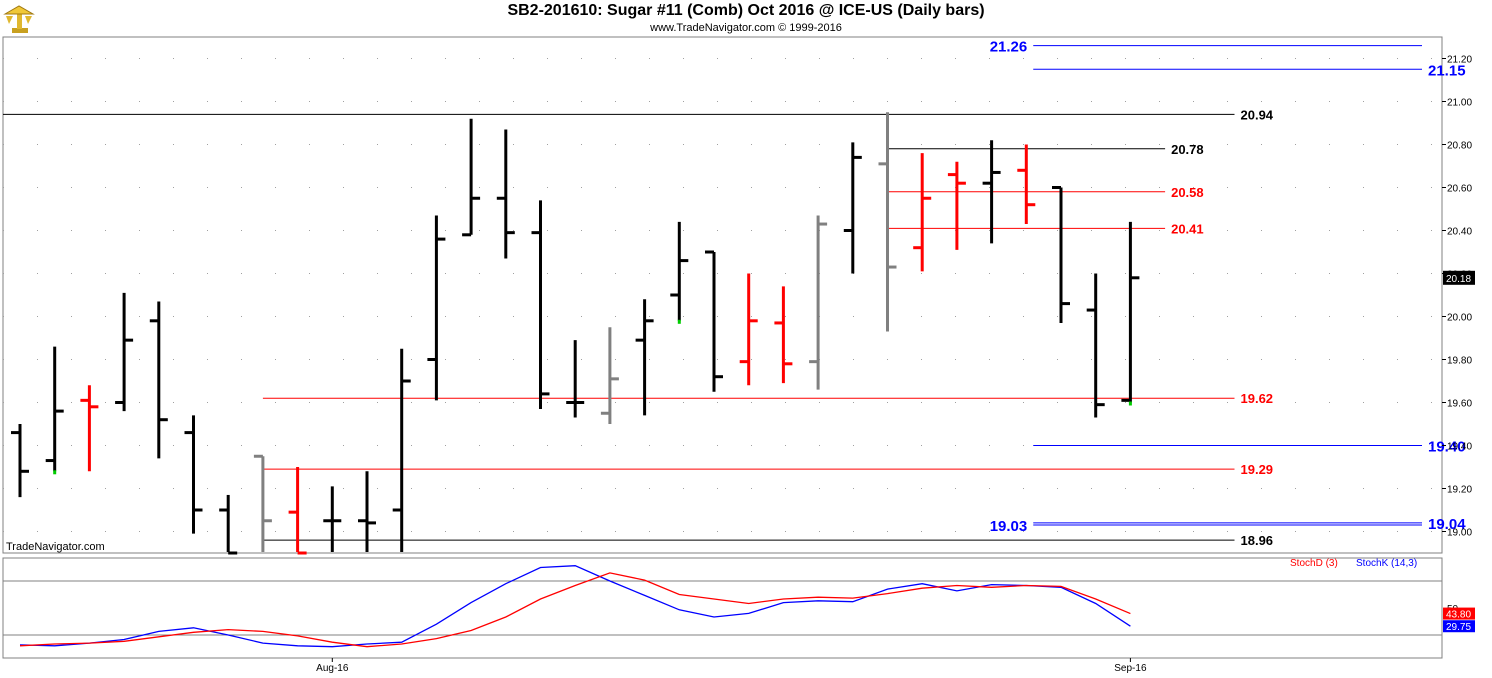 The width and height of the screenshot is (1492, 678). I want to click on y-tick-label: 20.00, so click(1459, 318).